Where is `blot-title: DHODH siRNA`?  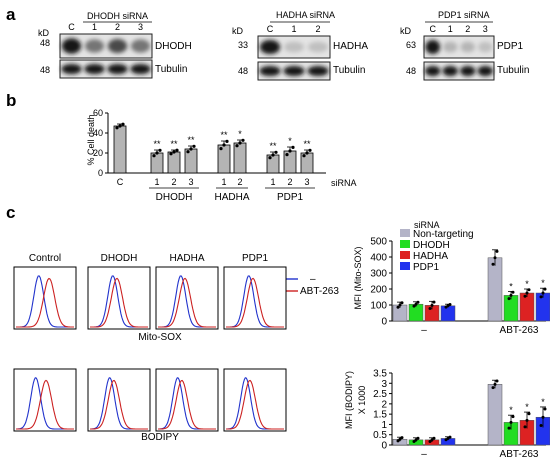
blot-title: DHODH siRNA is located at coordinates (117, 16).